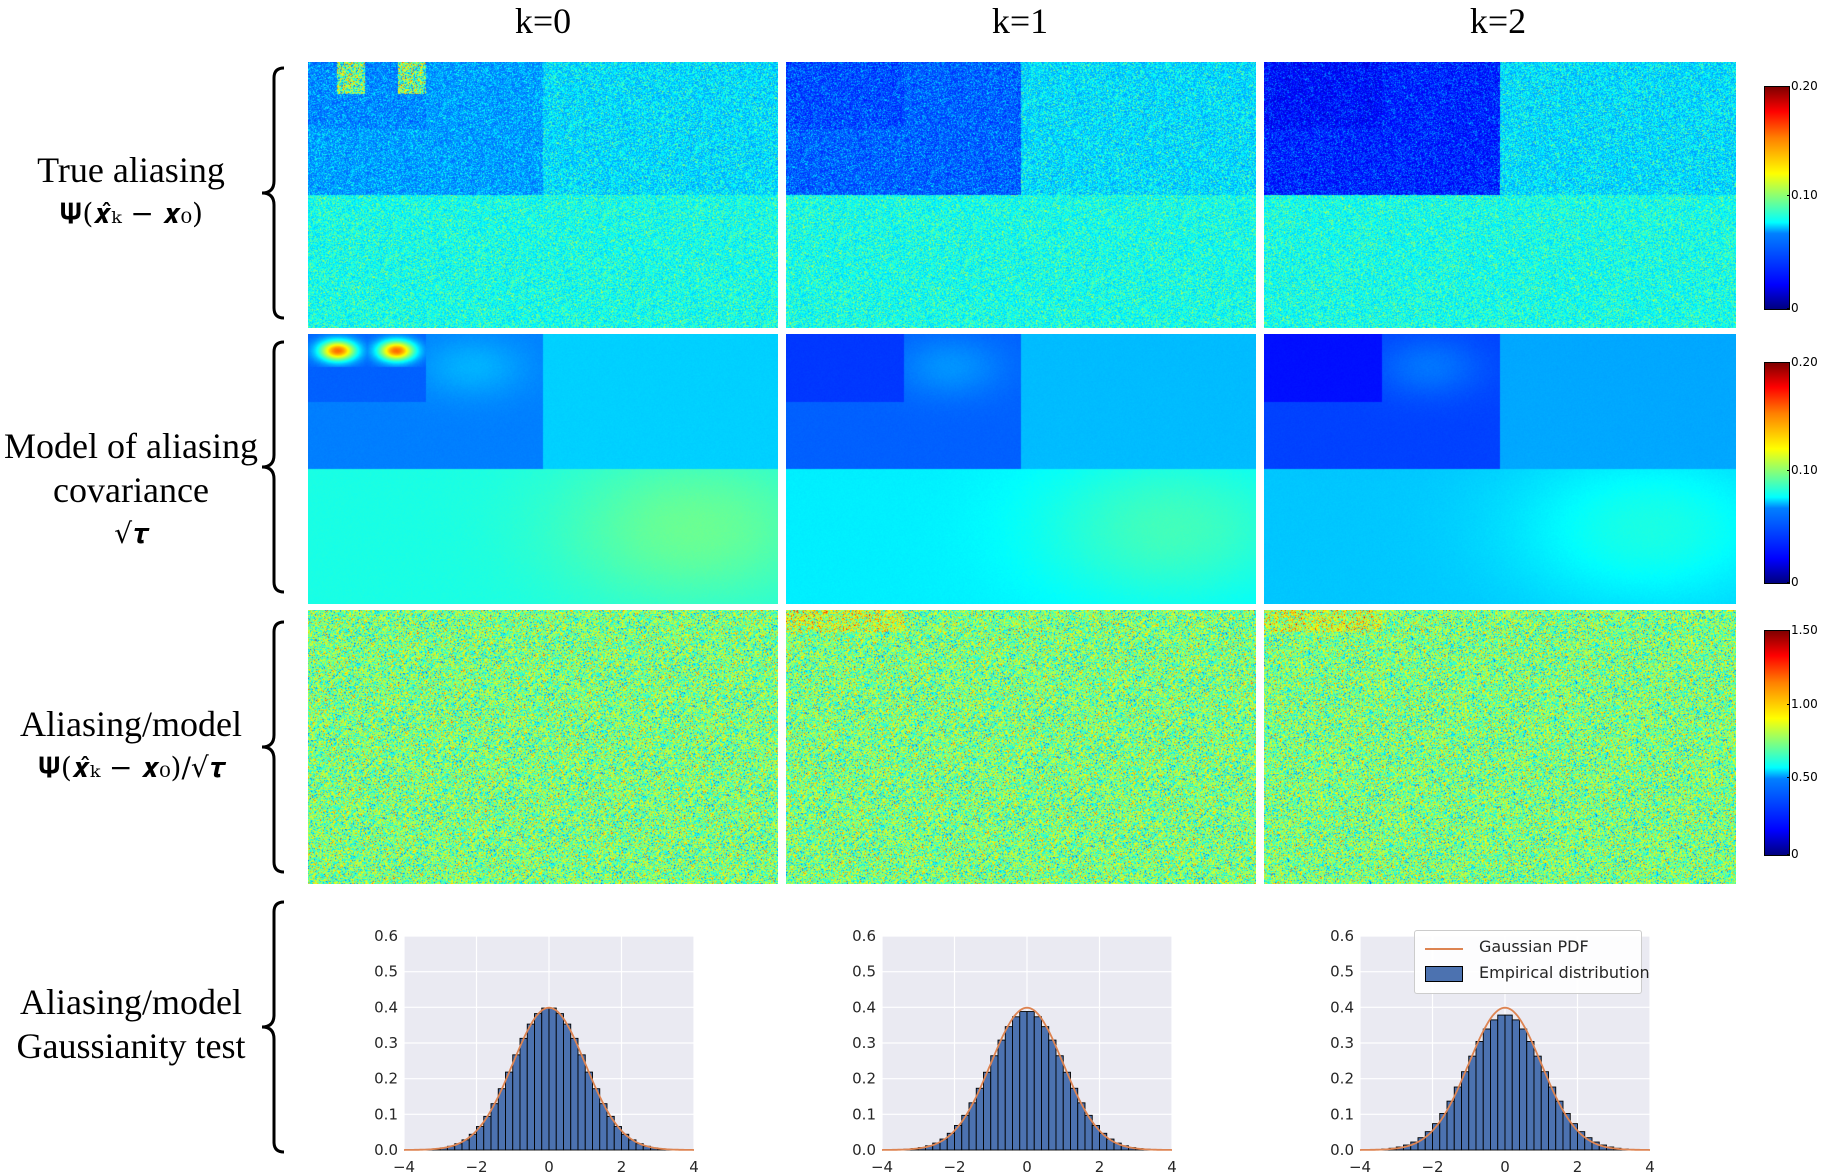 This screenshot has height=1172, width=1823. What do you see at coordinates (1498, 21) in the screenshot?
I see `column-title-k2: k=2` at bounding box center [1498, 21].